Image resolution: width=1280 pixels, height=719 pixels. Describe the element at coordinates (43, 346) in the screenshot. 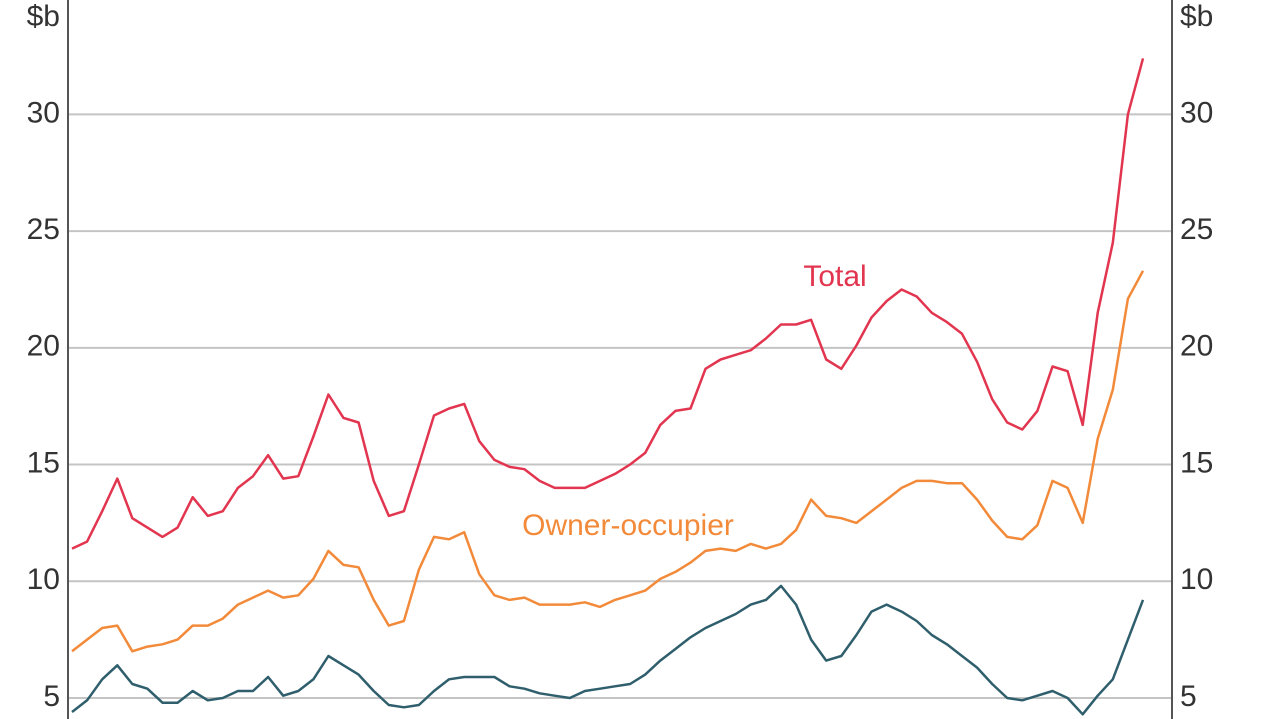

I see `y-tick-label: 20` at that location.